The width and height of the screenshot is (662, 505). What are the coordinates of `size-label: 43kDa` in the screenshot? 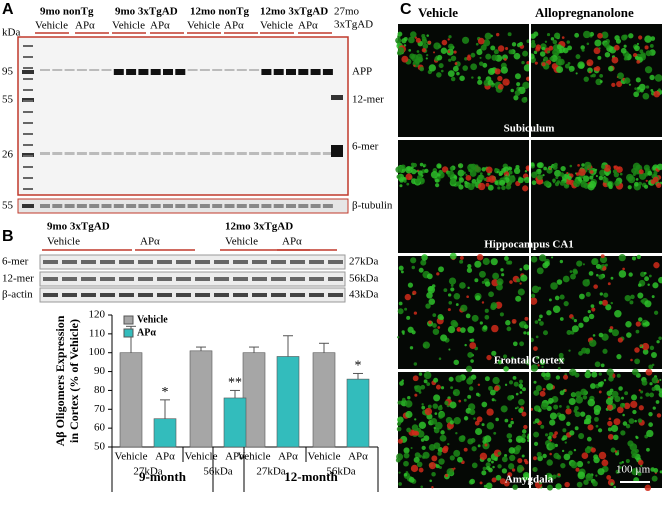 It's located at (363, 295).